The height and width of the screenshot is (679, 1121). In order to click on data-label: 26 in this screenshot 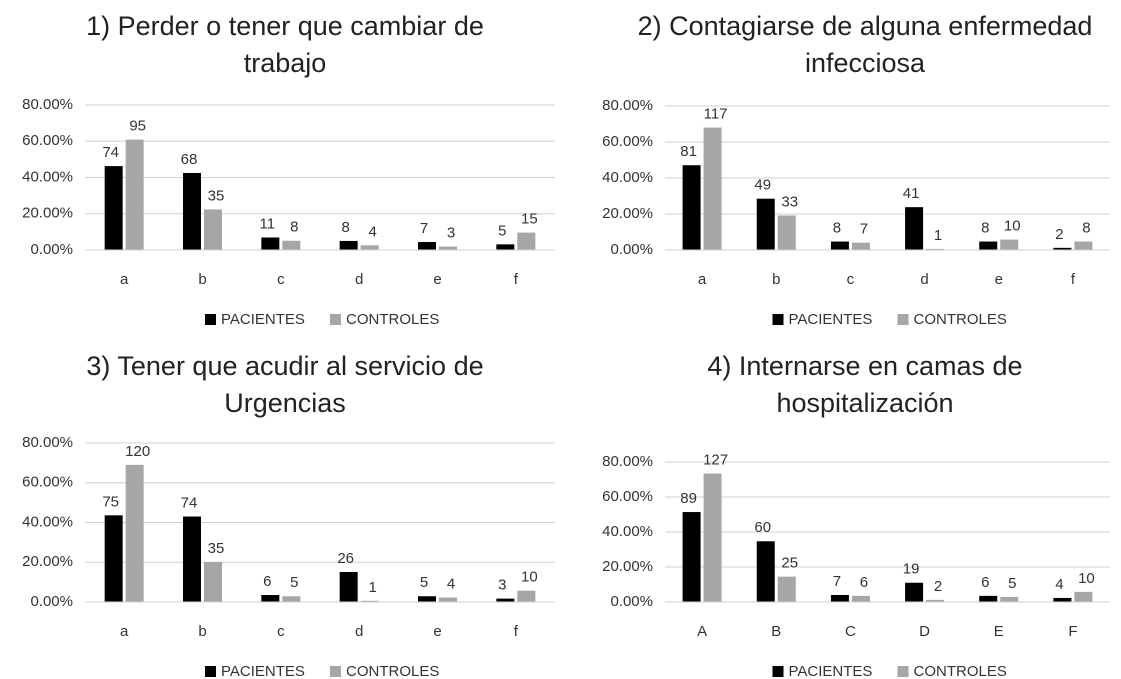, I will do `click(345, 558)`.